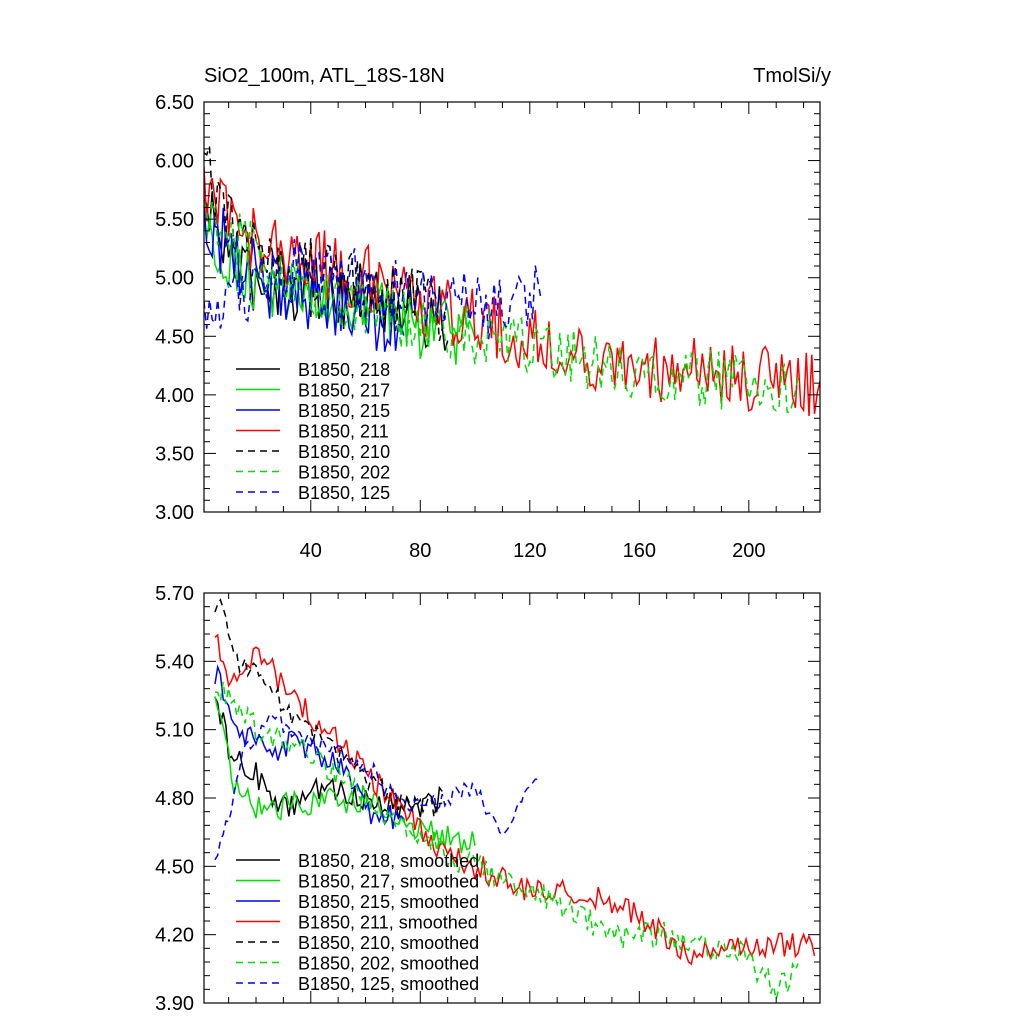  Describe the element at coordinates (388, 984) in the screenshot. I see `legend-label-1-6: B1850, 125, smoothed` at that location.